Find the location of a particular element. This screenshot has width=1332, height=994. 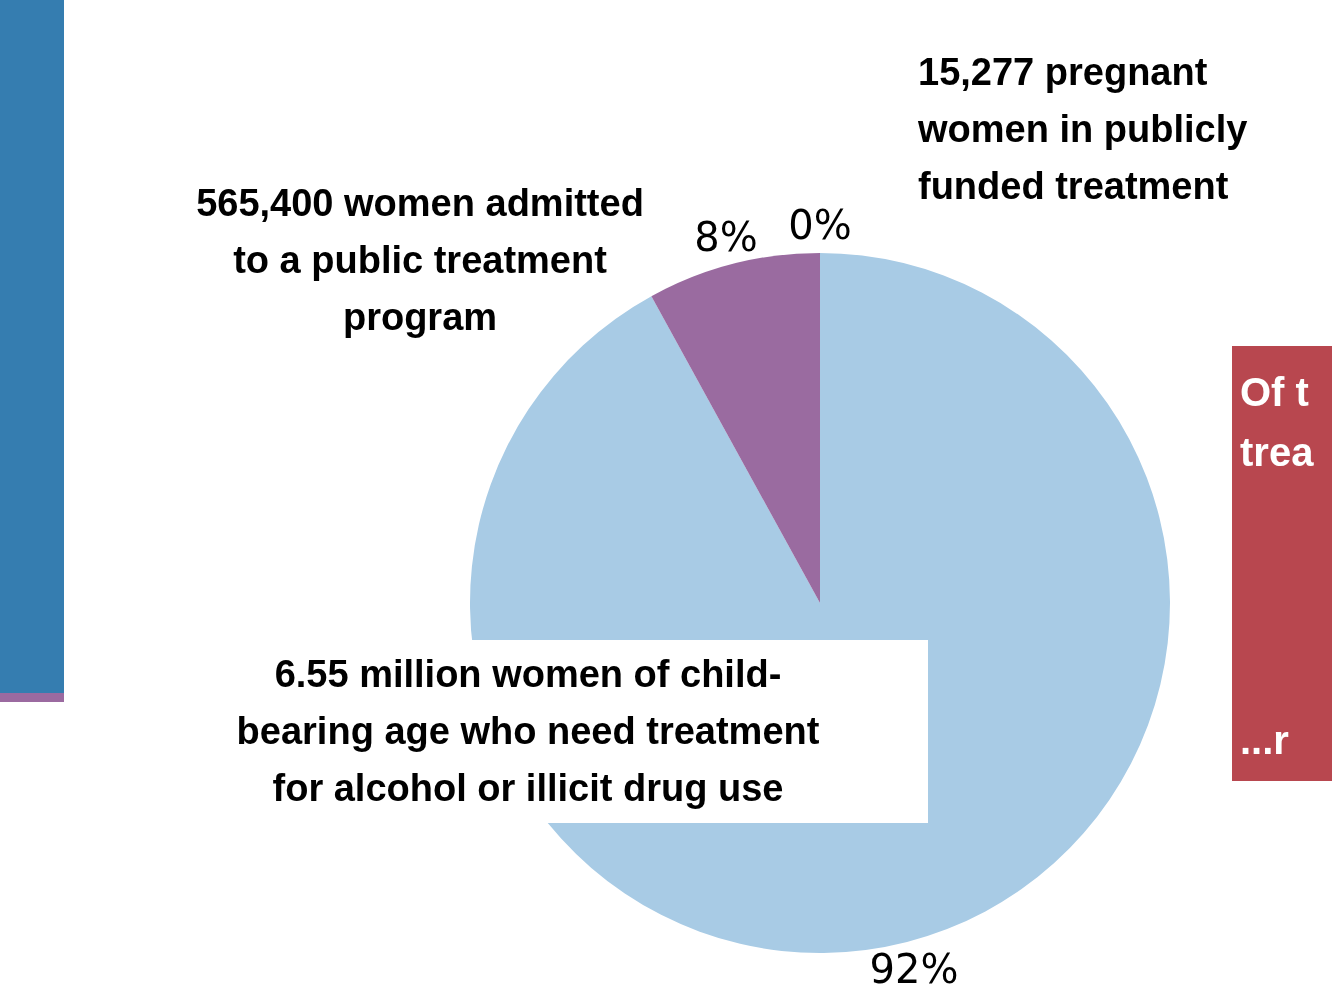

slice-label: 565,400 women admitted to a public treatment program is located at coordinates (420, 260).